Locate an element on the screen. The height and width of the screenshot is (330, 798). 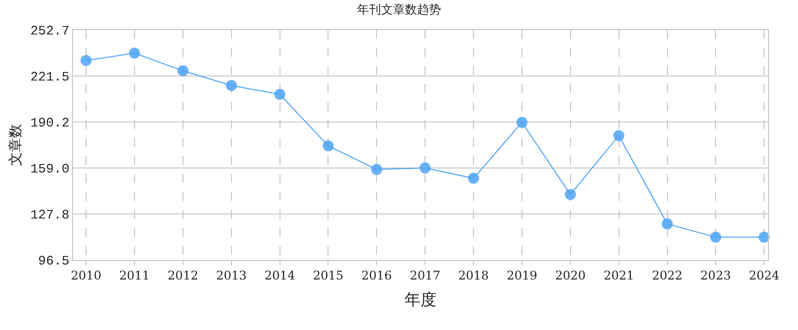
x-tick-label: 2011 is located at coordinates (134, 275).